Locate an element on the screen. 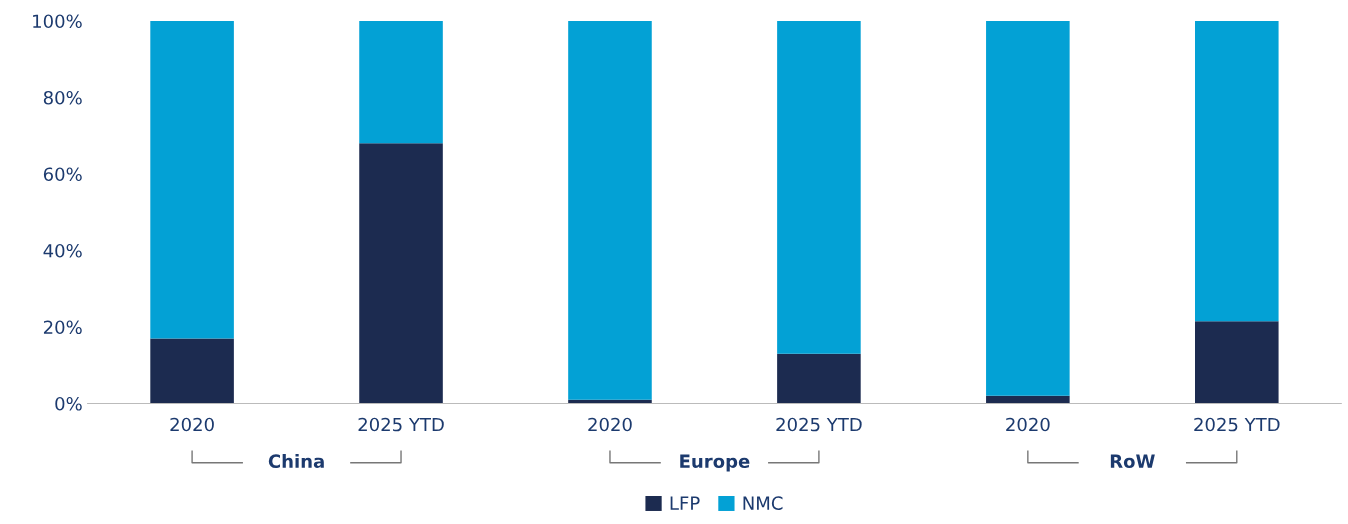  y-tick-label: 60% is located at coordinates (62, 174).